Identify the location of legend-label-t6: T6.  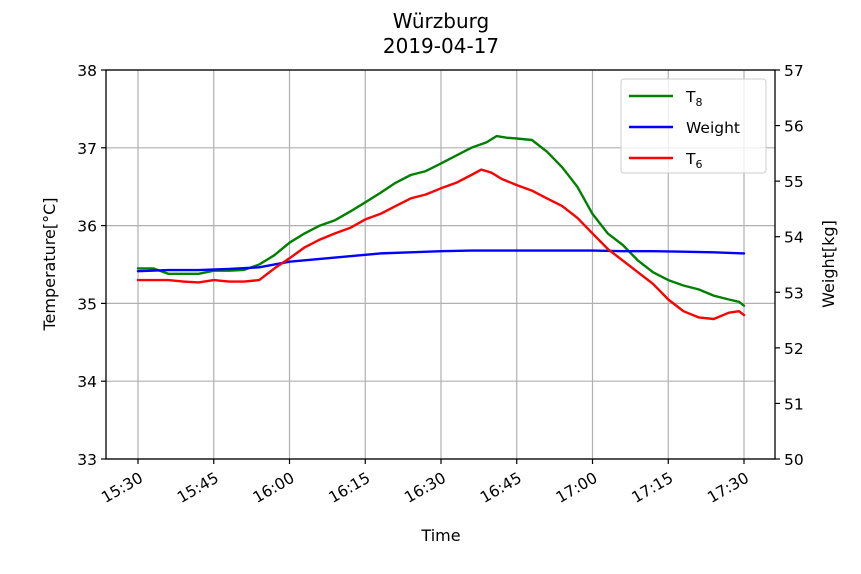
(693, 160).